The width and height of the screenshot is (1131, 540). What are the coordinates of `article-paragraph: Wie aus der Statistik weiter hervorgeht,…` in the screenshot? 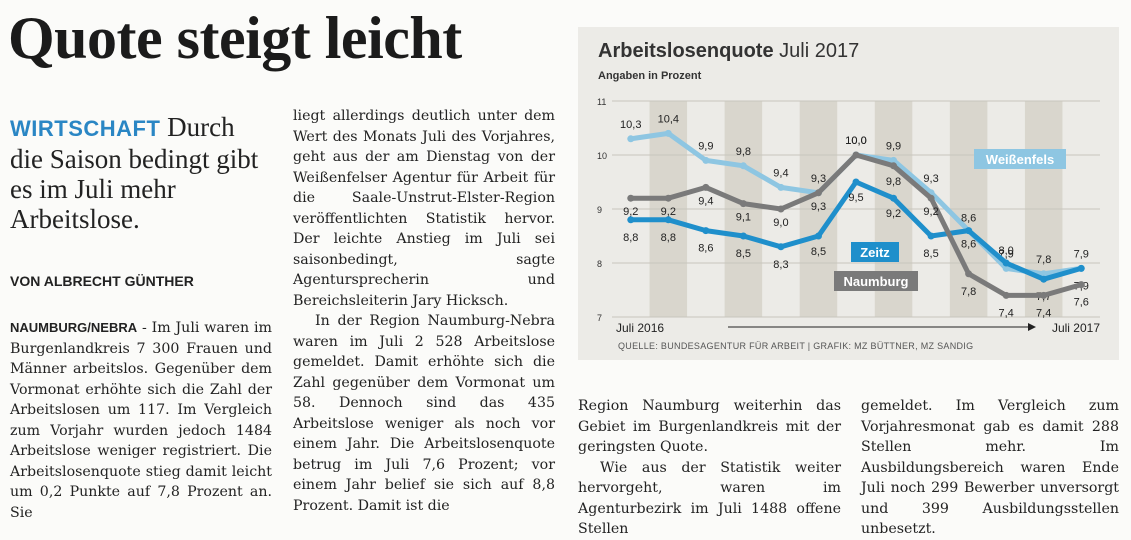 It's located at (709, 498).